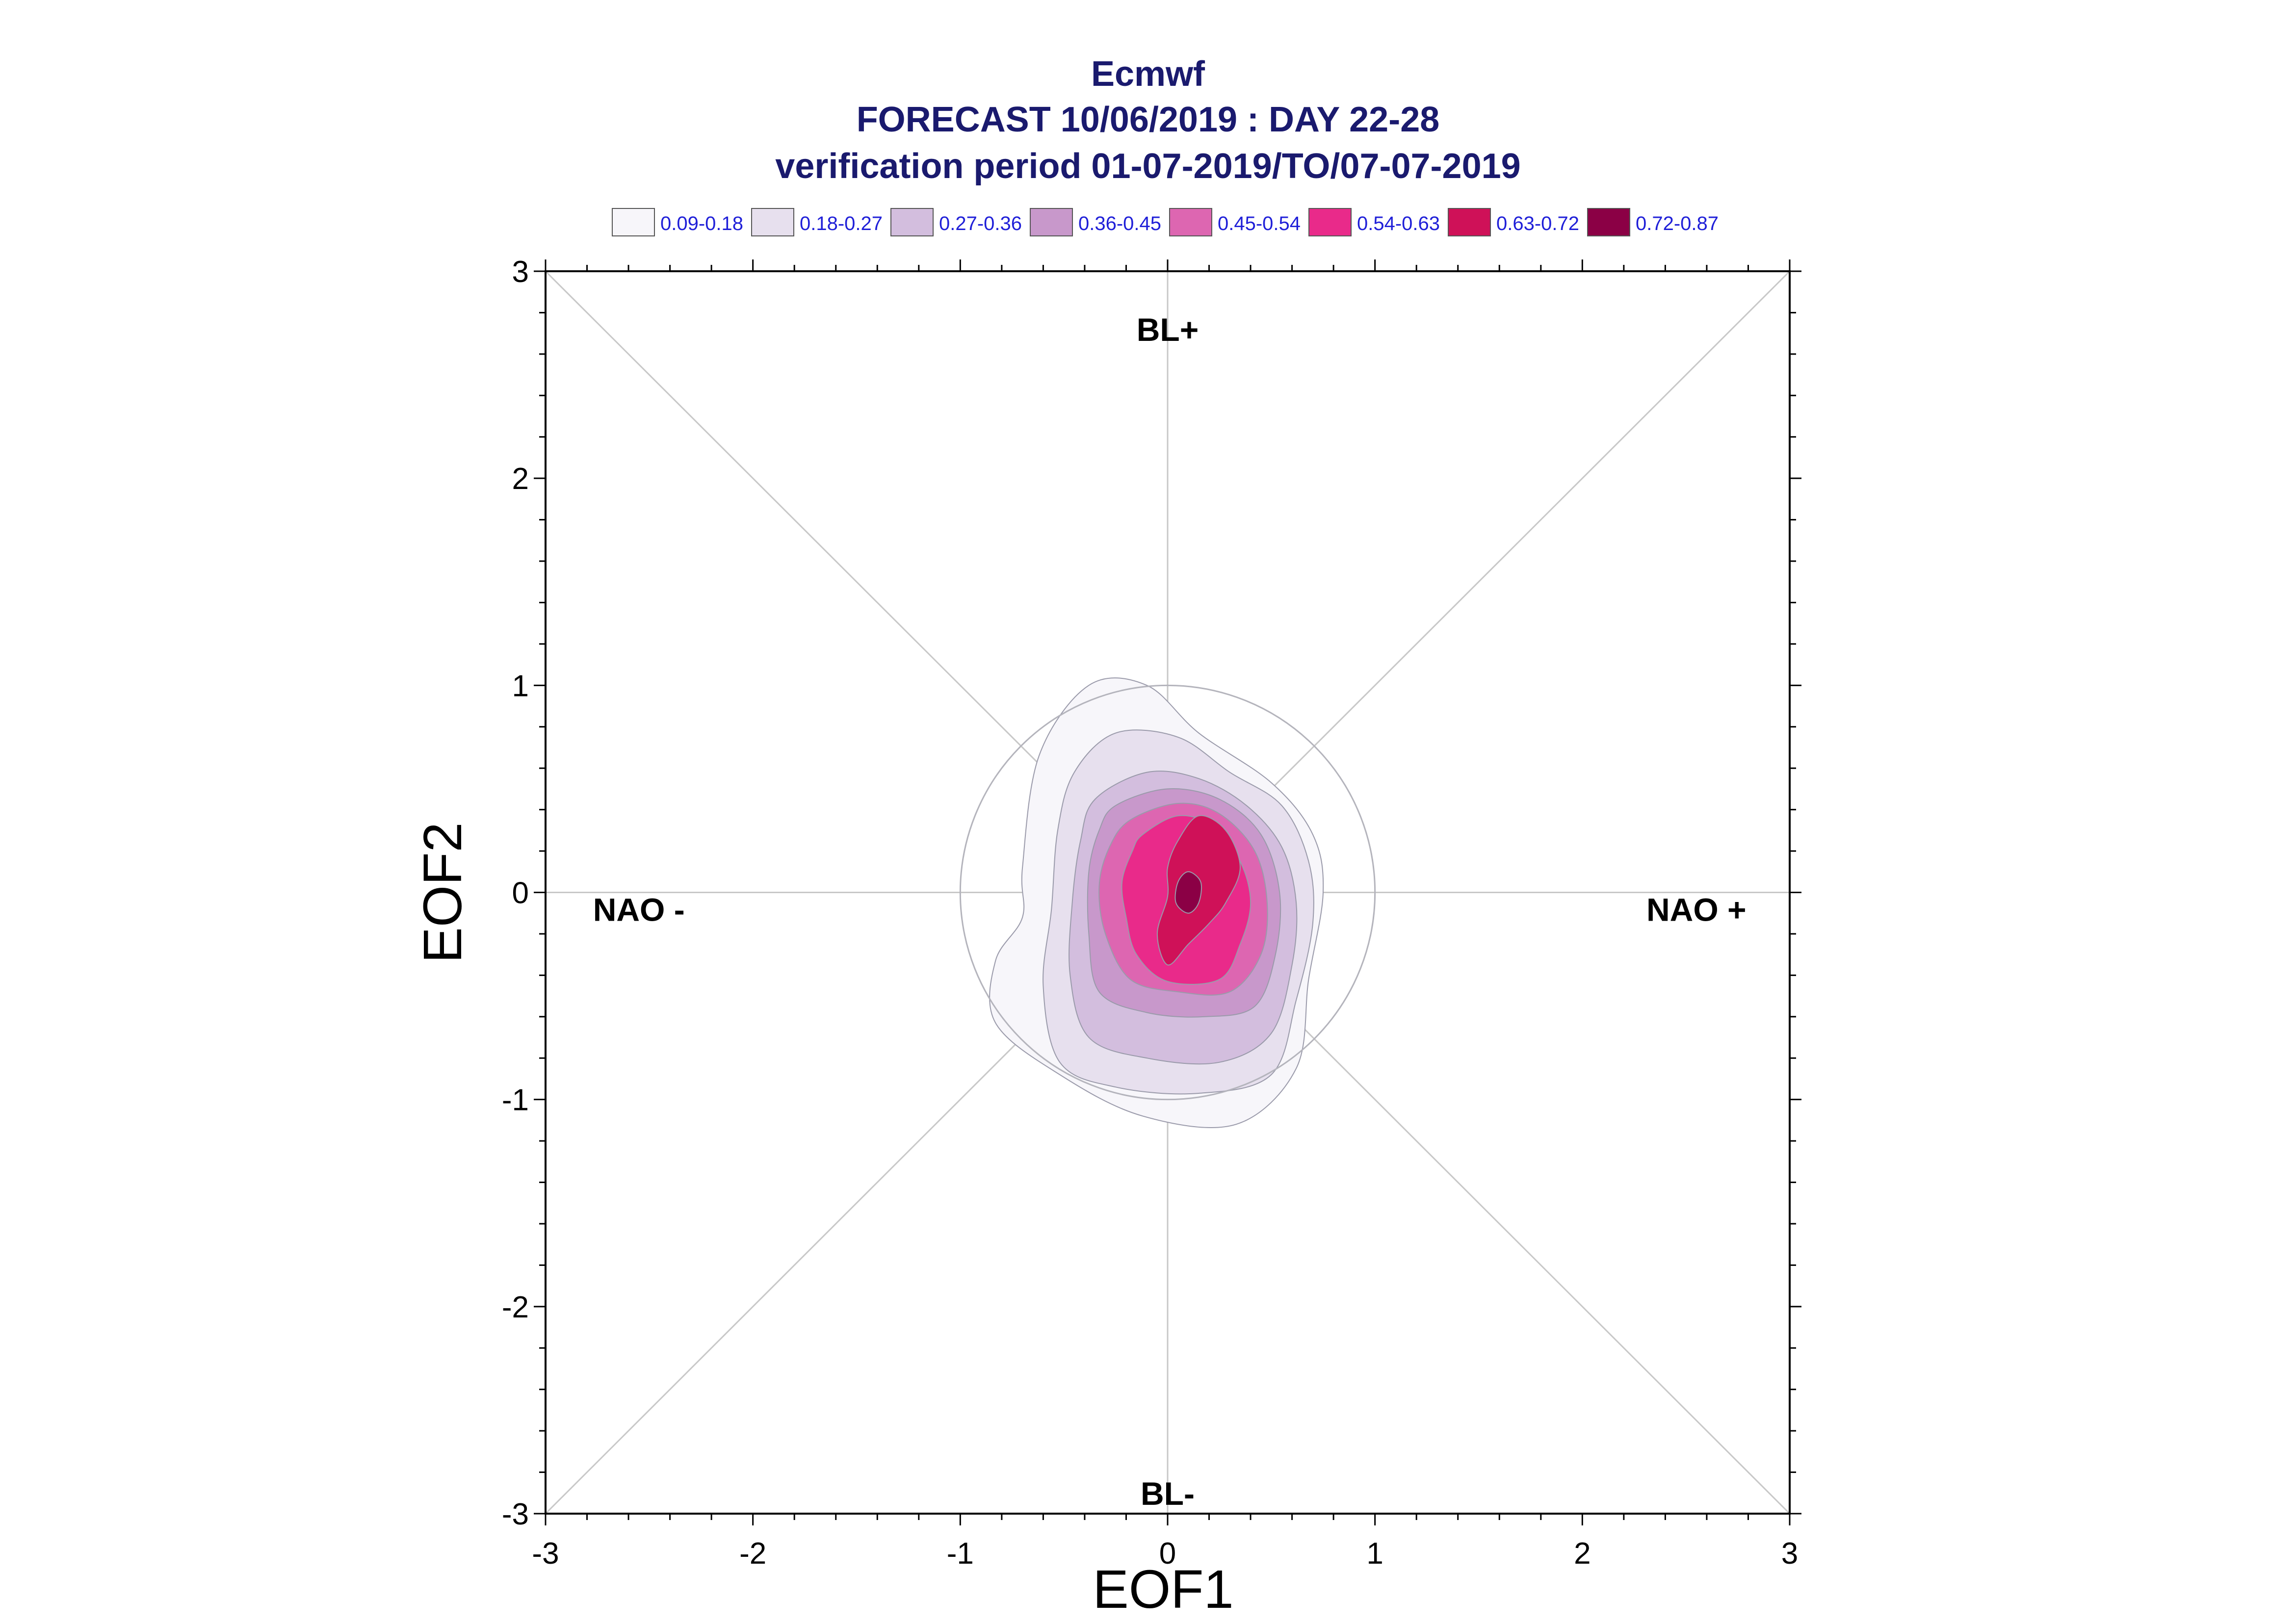 This screenshot has height=1624, width=2295. What do you see at coordinates (1538, 223) in the screenshot?
I see `legend-label: 0.63-0.72` at bounding box center [1538, 223].